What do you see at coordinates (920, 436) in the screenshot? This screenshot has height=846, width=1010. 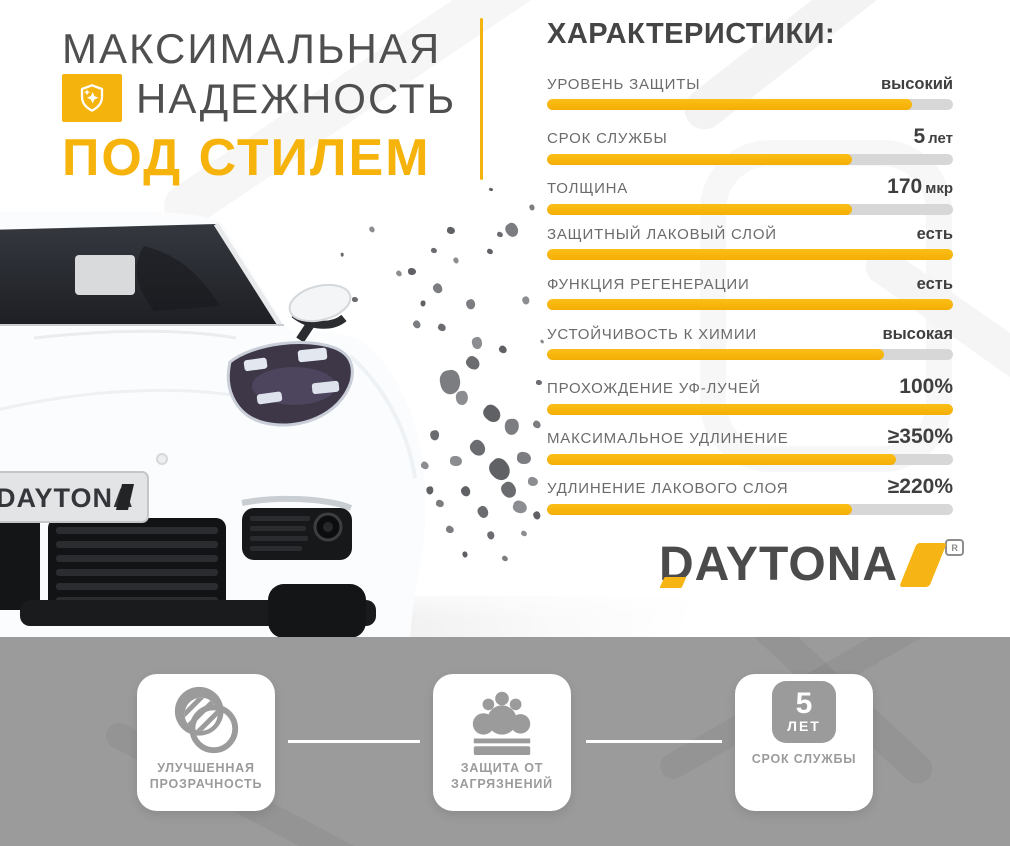 I see `spec-value: ≥350%` at bounding box center [920, 436].